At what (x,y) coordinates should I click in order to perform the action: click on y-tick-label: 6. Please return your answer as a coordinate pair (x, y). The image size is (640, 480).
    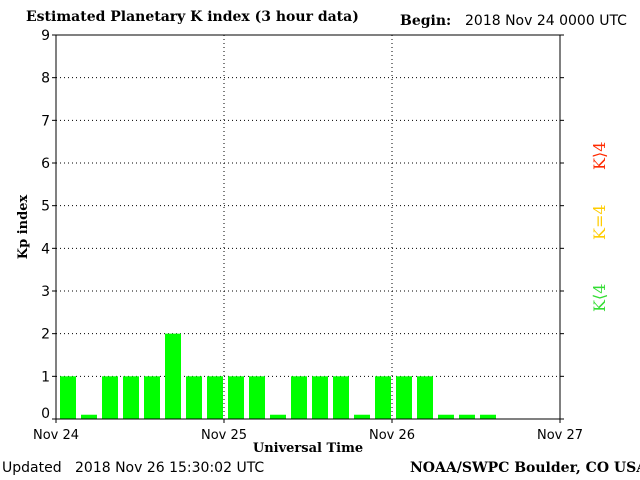
    Looking at the image, I should click on (45, 164).